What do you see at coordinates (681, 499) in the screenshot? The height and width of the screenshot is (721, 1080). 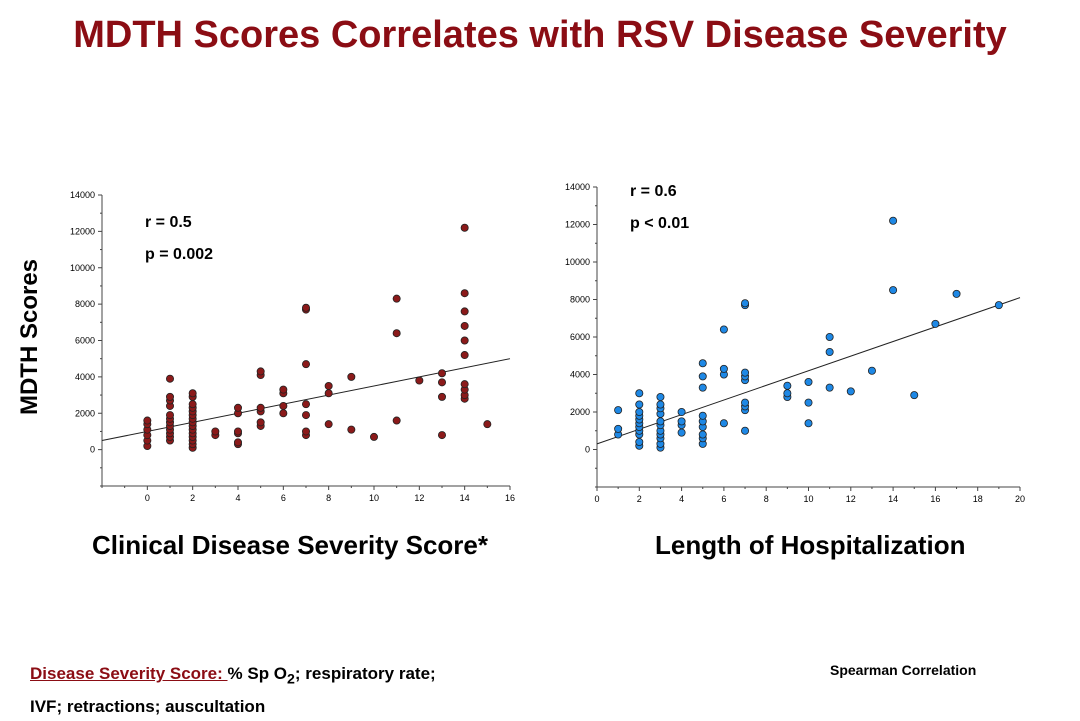 I see `hospitalization-x-tick-label: 4` at bounding box center [681, 499].